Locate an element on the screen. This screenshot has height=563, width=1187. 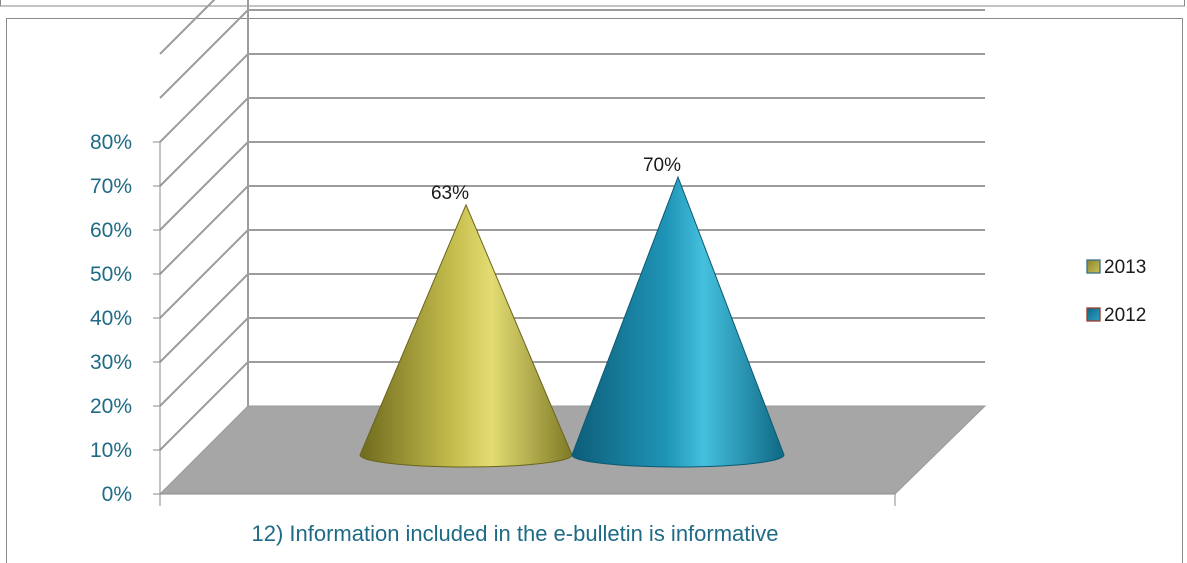
data-label-2013: 63% is located at coordinates (450, 193).